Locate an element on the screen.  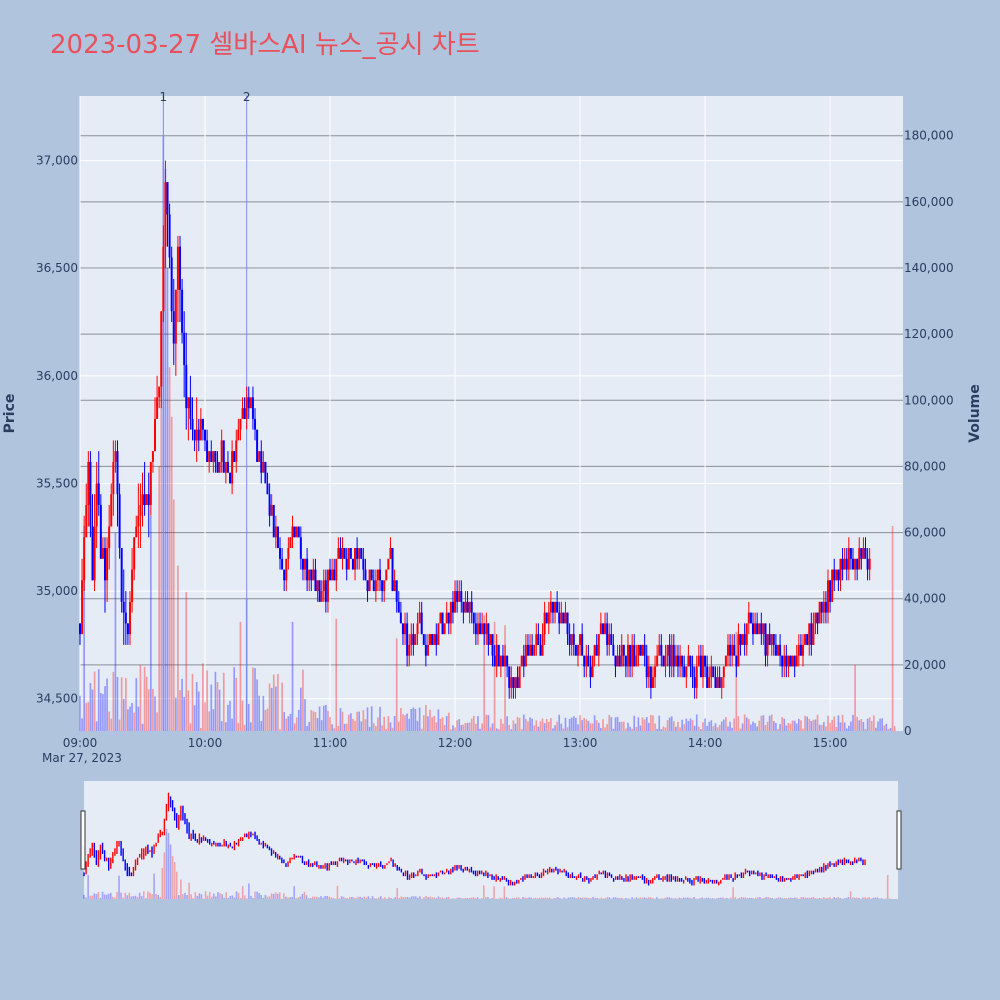
chart-title: 2023-03-27 셀바스AI 뉴스_공시 차트 is located at coordinates (265, 45).